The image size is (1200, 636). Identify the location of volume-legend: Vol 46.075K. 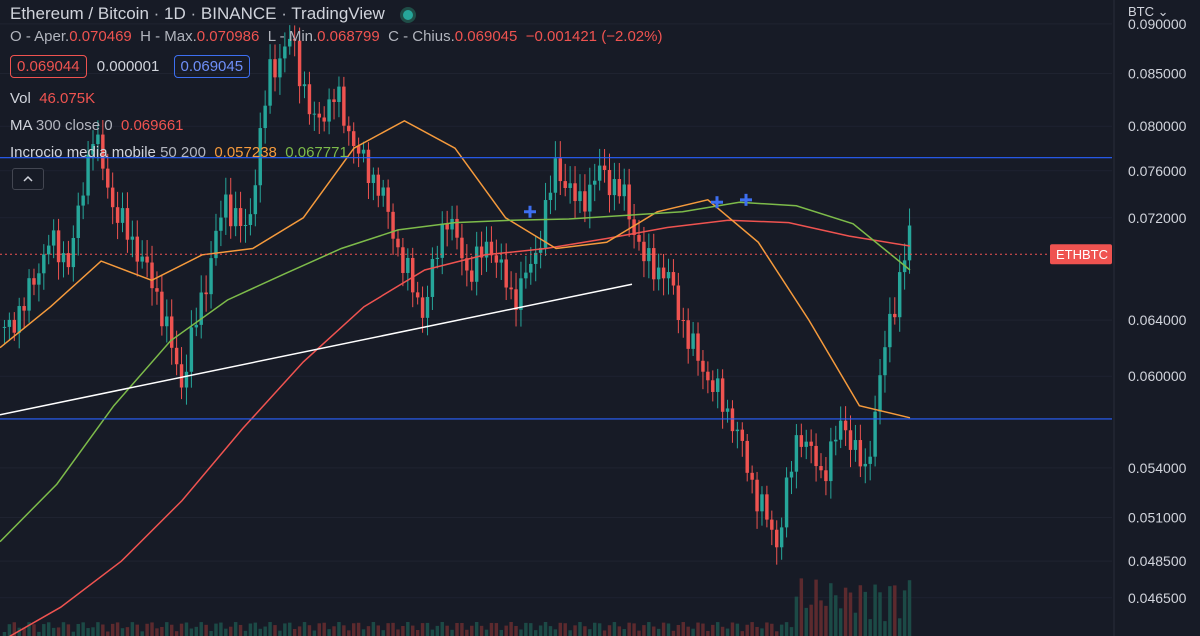
(52, 98).